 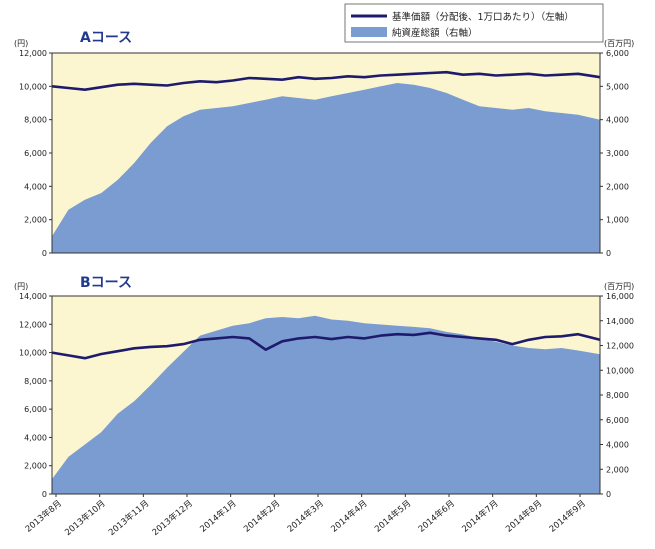 What do you see at coordinates (619, 43) in the screenshot?
I see `right-unit-a: (百万円)` at bounding box center [619, 43].